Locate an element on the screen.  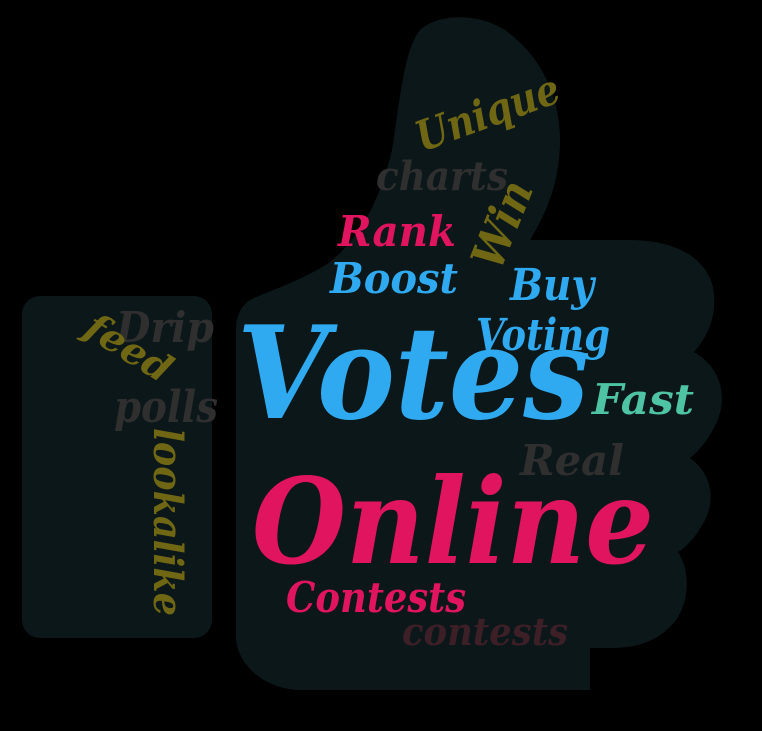
word-online: Online is located at coordinates (453, 521).